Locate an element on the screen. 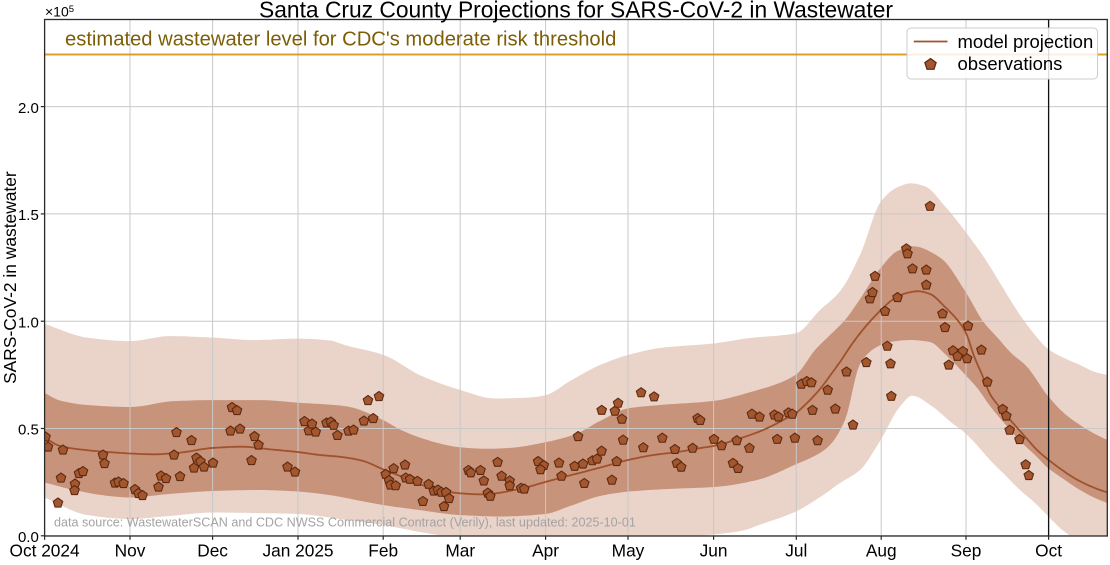 The width and height of the screenshot is (1110, 565). svg-text: Aug is located at coordinates (881, 551).